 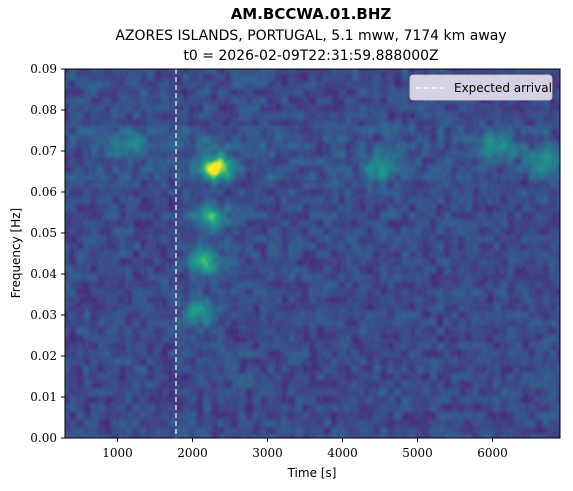 I want to click on legend-box, so click(x=481, y=87).